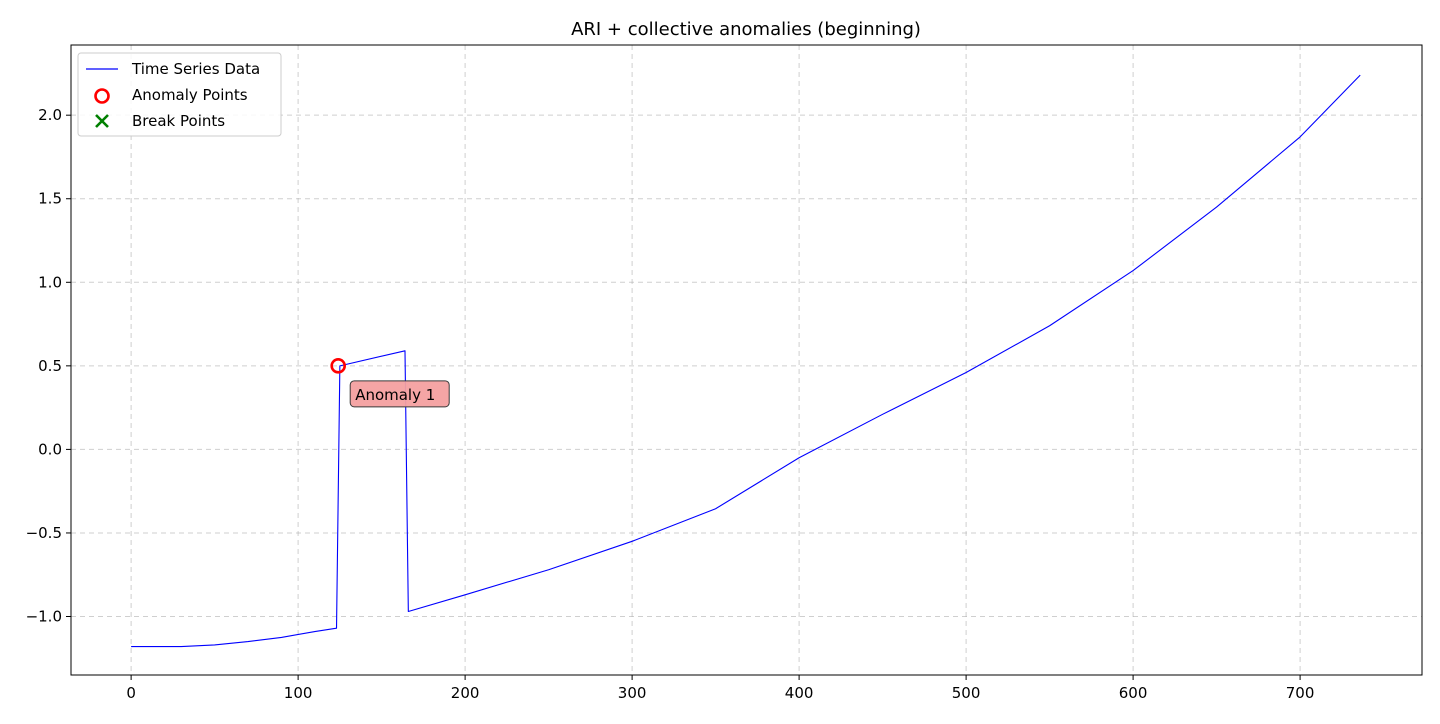  What do you see at coordinates (632, 693) in the screenshot?
I see `x-tick-label: 300` at bounding box center [632, 693].